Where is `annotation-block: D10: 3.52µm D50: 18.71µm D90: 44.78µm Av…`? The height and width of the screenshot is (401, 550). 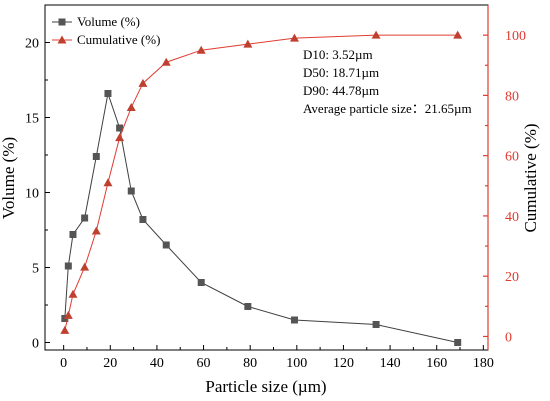 annotation-block: D10: 3.52µm D50: 18.71µm D90: 44.78µm Av… is located at coordinates (387, 81).